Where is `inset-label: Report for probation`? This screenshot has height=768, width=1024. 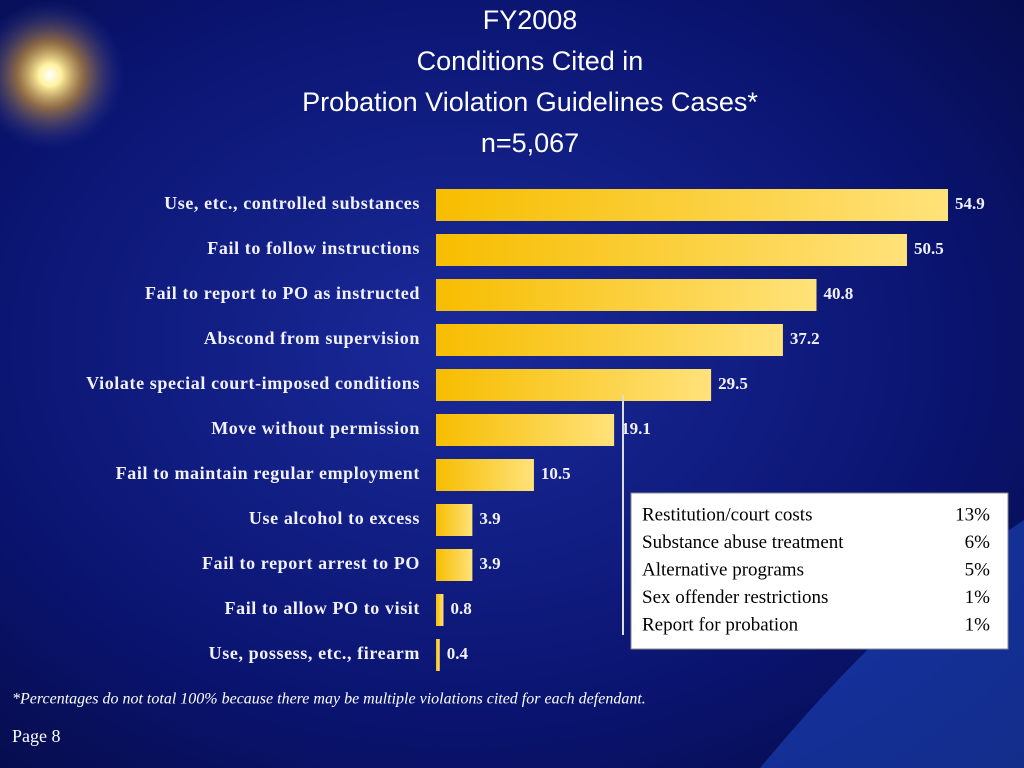 inset-label: Report for probation is located at coordinates (720, 624).